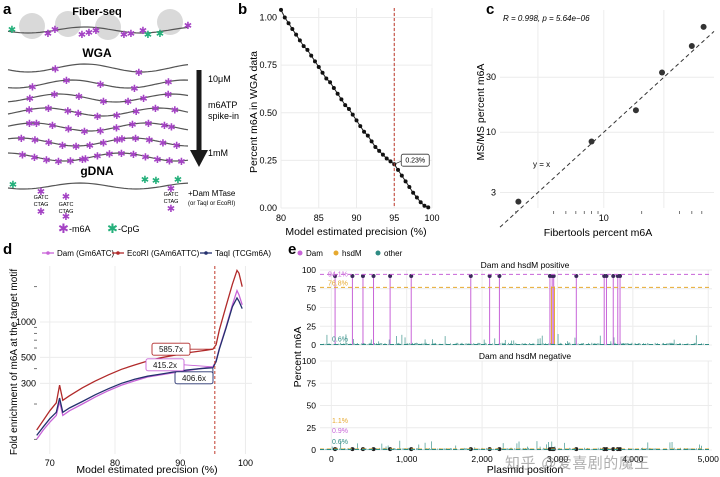  What do you see at coordinates (349, 118) in the screenshot?
I see `panel-b-ticks: 0.00 0.25 0.50 0.75 1.00 80 85 90 95 100` at bounding box center [349, 118].